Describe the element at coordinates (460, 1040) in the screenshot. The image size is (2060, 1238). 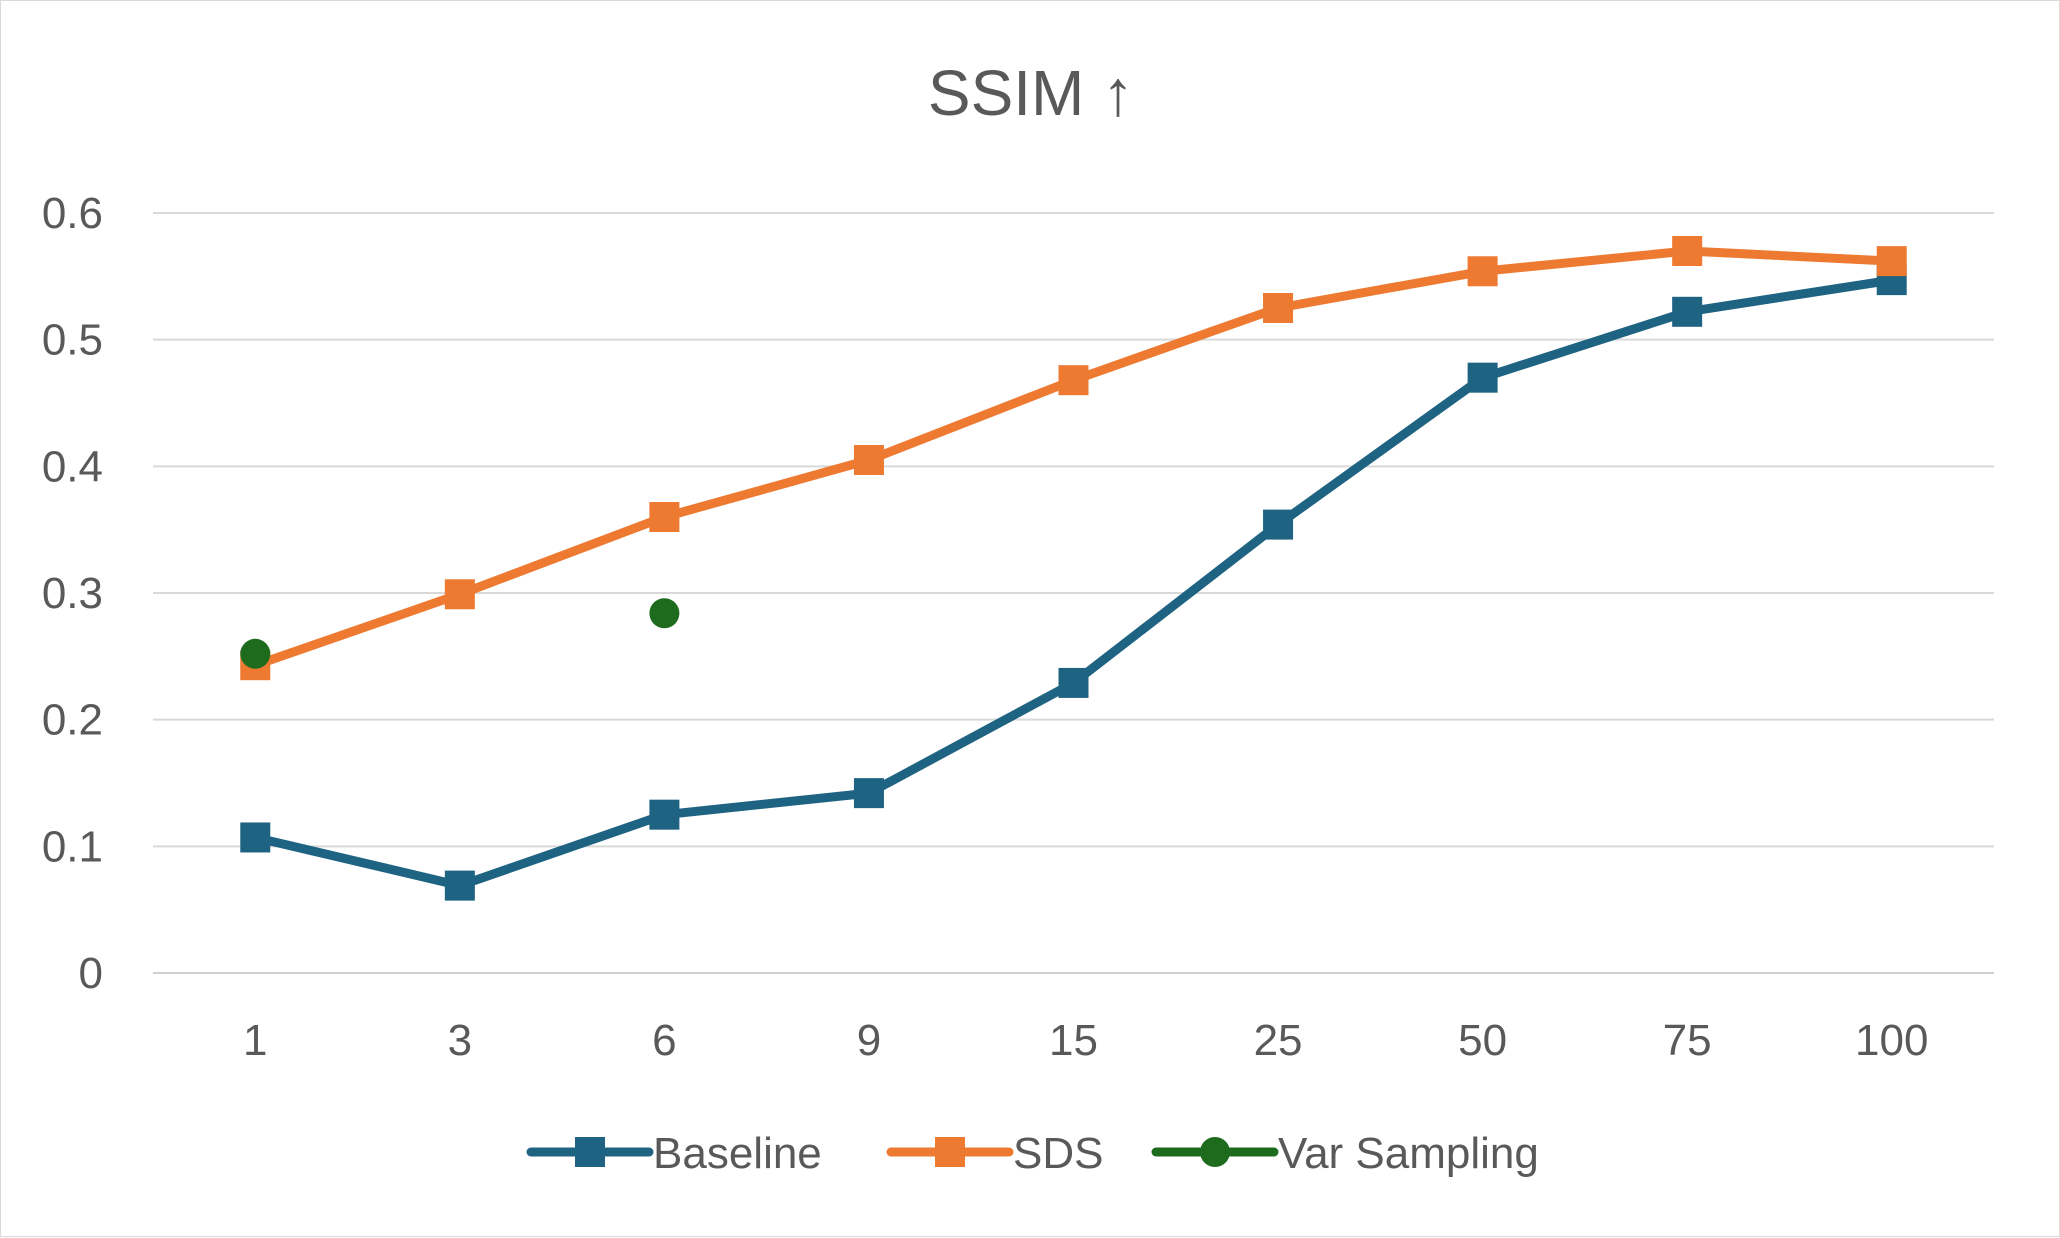
I see `x-tick-label: 3` at that location.